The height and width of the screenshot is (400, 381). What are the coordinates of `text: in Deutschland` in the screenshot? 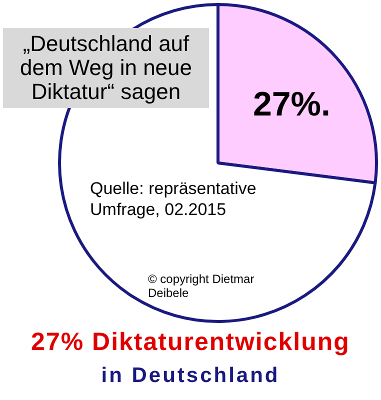 It's located at (190, 376).